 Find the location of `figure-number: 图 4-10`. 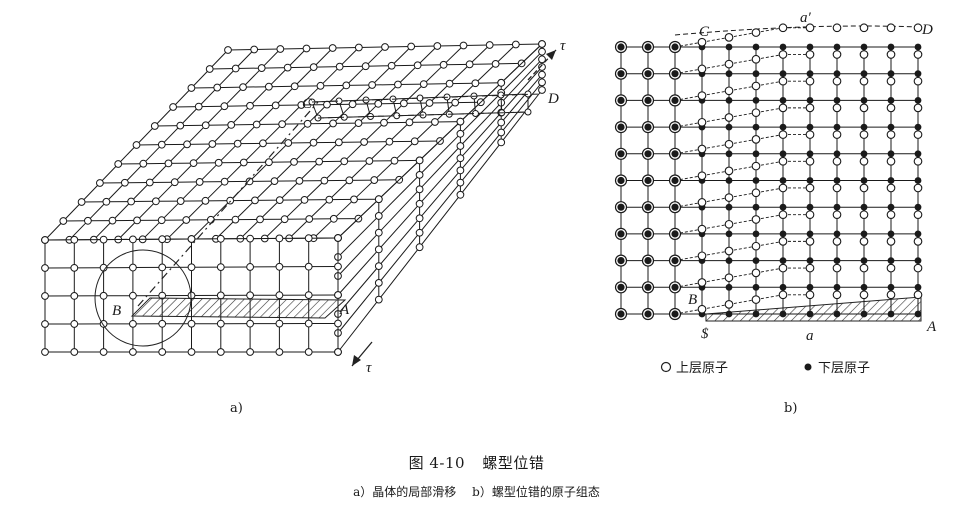

figure-number: 图 4-10 is located at coordinates (437, 463).